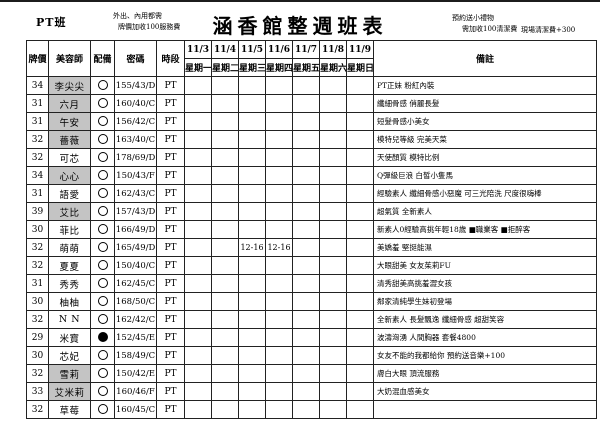 The width and height of the screenshot is (600, 422). What do you see at coordinates (102, 58) in the screenshot?
I see `header-gear: 配備` at bounding box center [102, 58].